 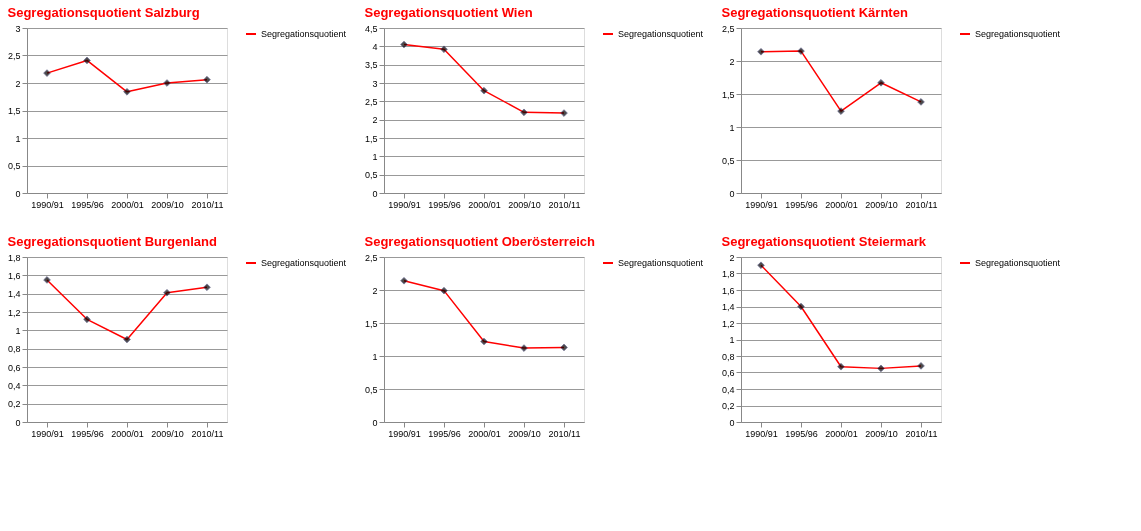 What do you see at coordinates (824, 241) in the screenshot?
I see `chart-title: Segregationsquotient Steiermark` at bounding box center [824, 241].